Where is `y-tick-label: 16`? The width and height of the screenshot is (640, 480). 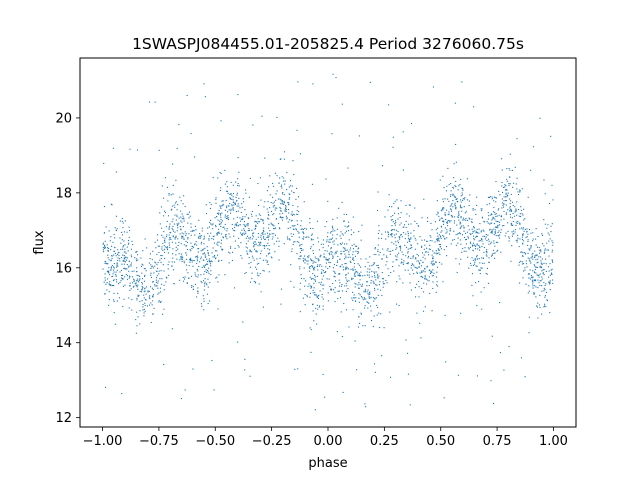 y-tick-label: 16 is located at coordinates (63, 268).